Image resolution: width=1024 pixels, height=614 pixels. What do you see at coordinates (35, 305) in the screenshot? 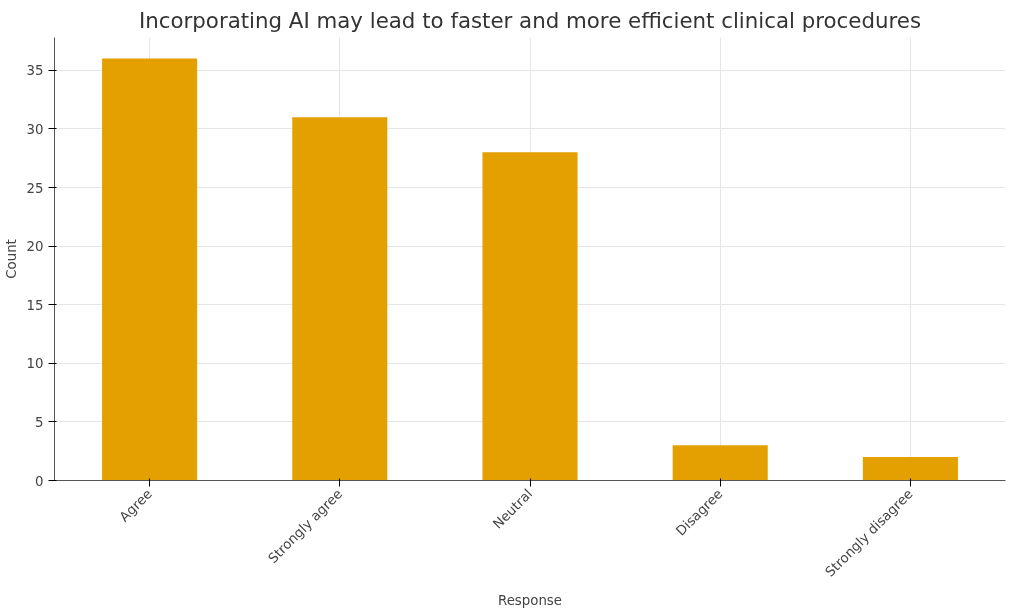
I see `y-tick-label: 15` at bounding box center [35, 305].